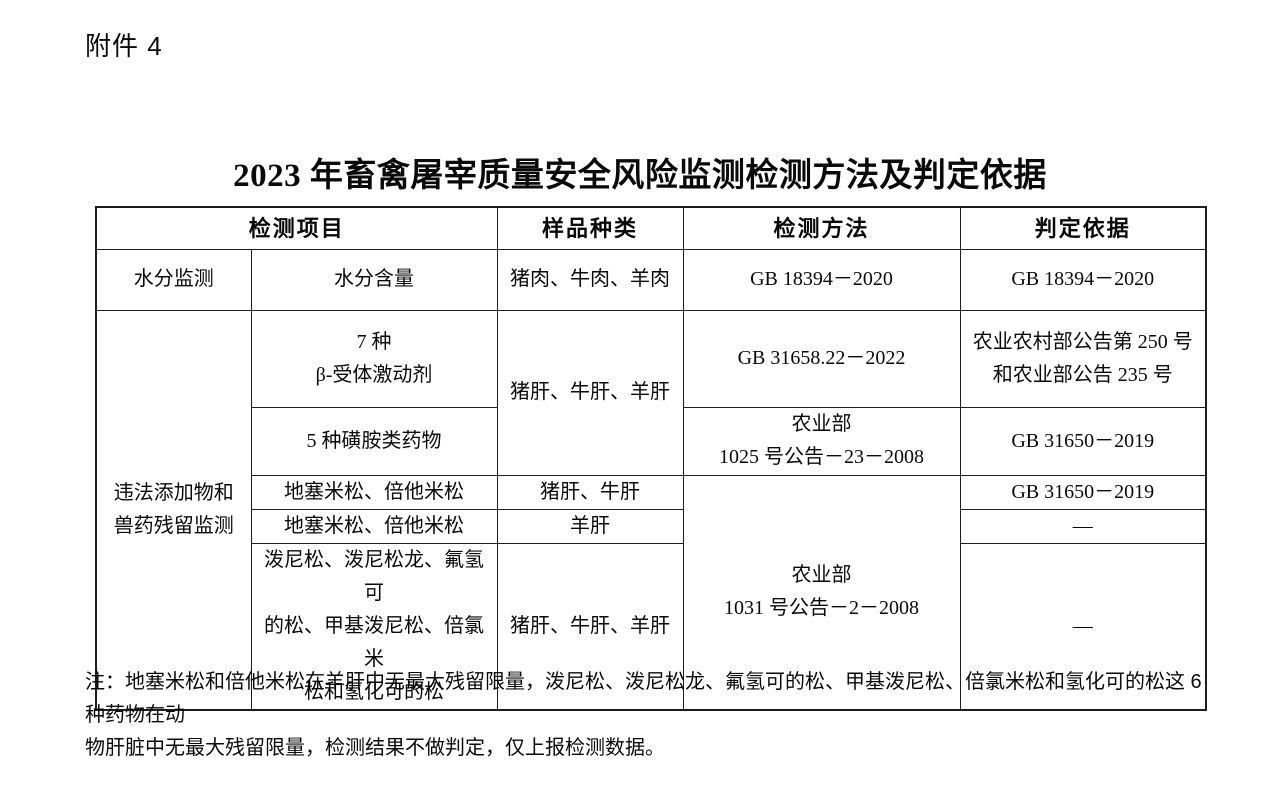 This screenshot has height=785, width=1280. Describe the element at coordinates (1083, 358) in the screenshot. I see `cell-beta-basis: 农业农村部公告第 250 号 和农业部公告 235 号` at that location.